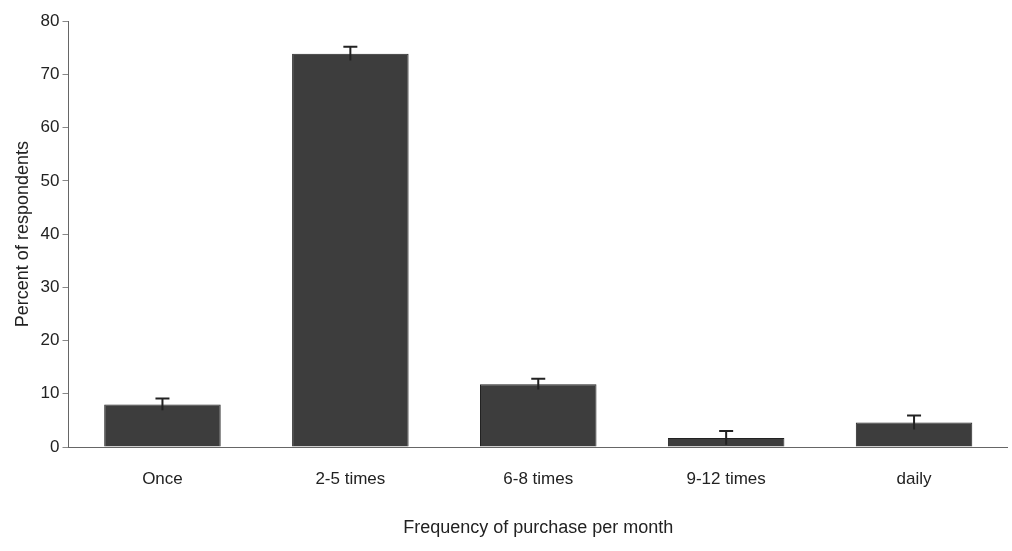  I want to click on y-tick-label: 60, so click(50, 127).